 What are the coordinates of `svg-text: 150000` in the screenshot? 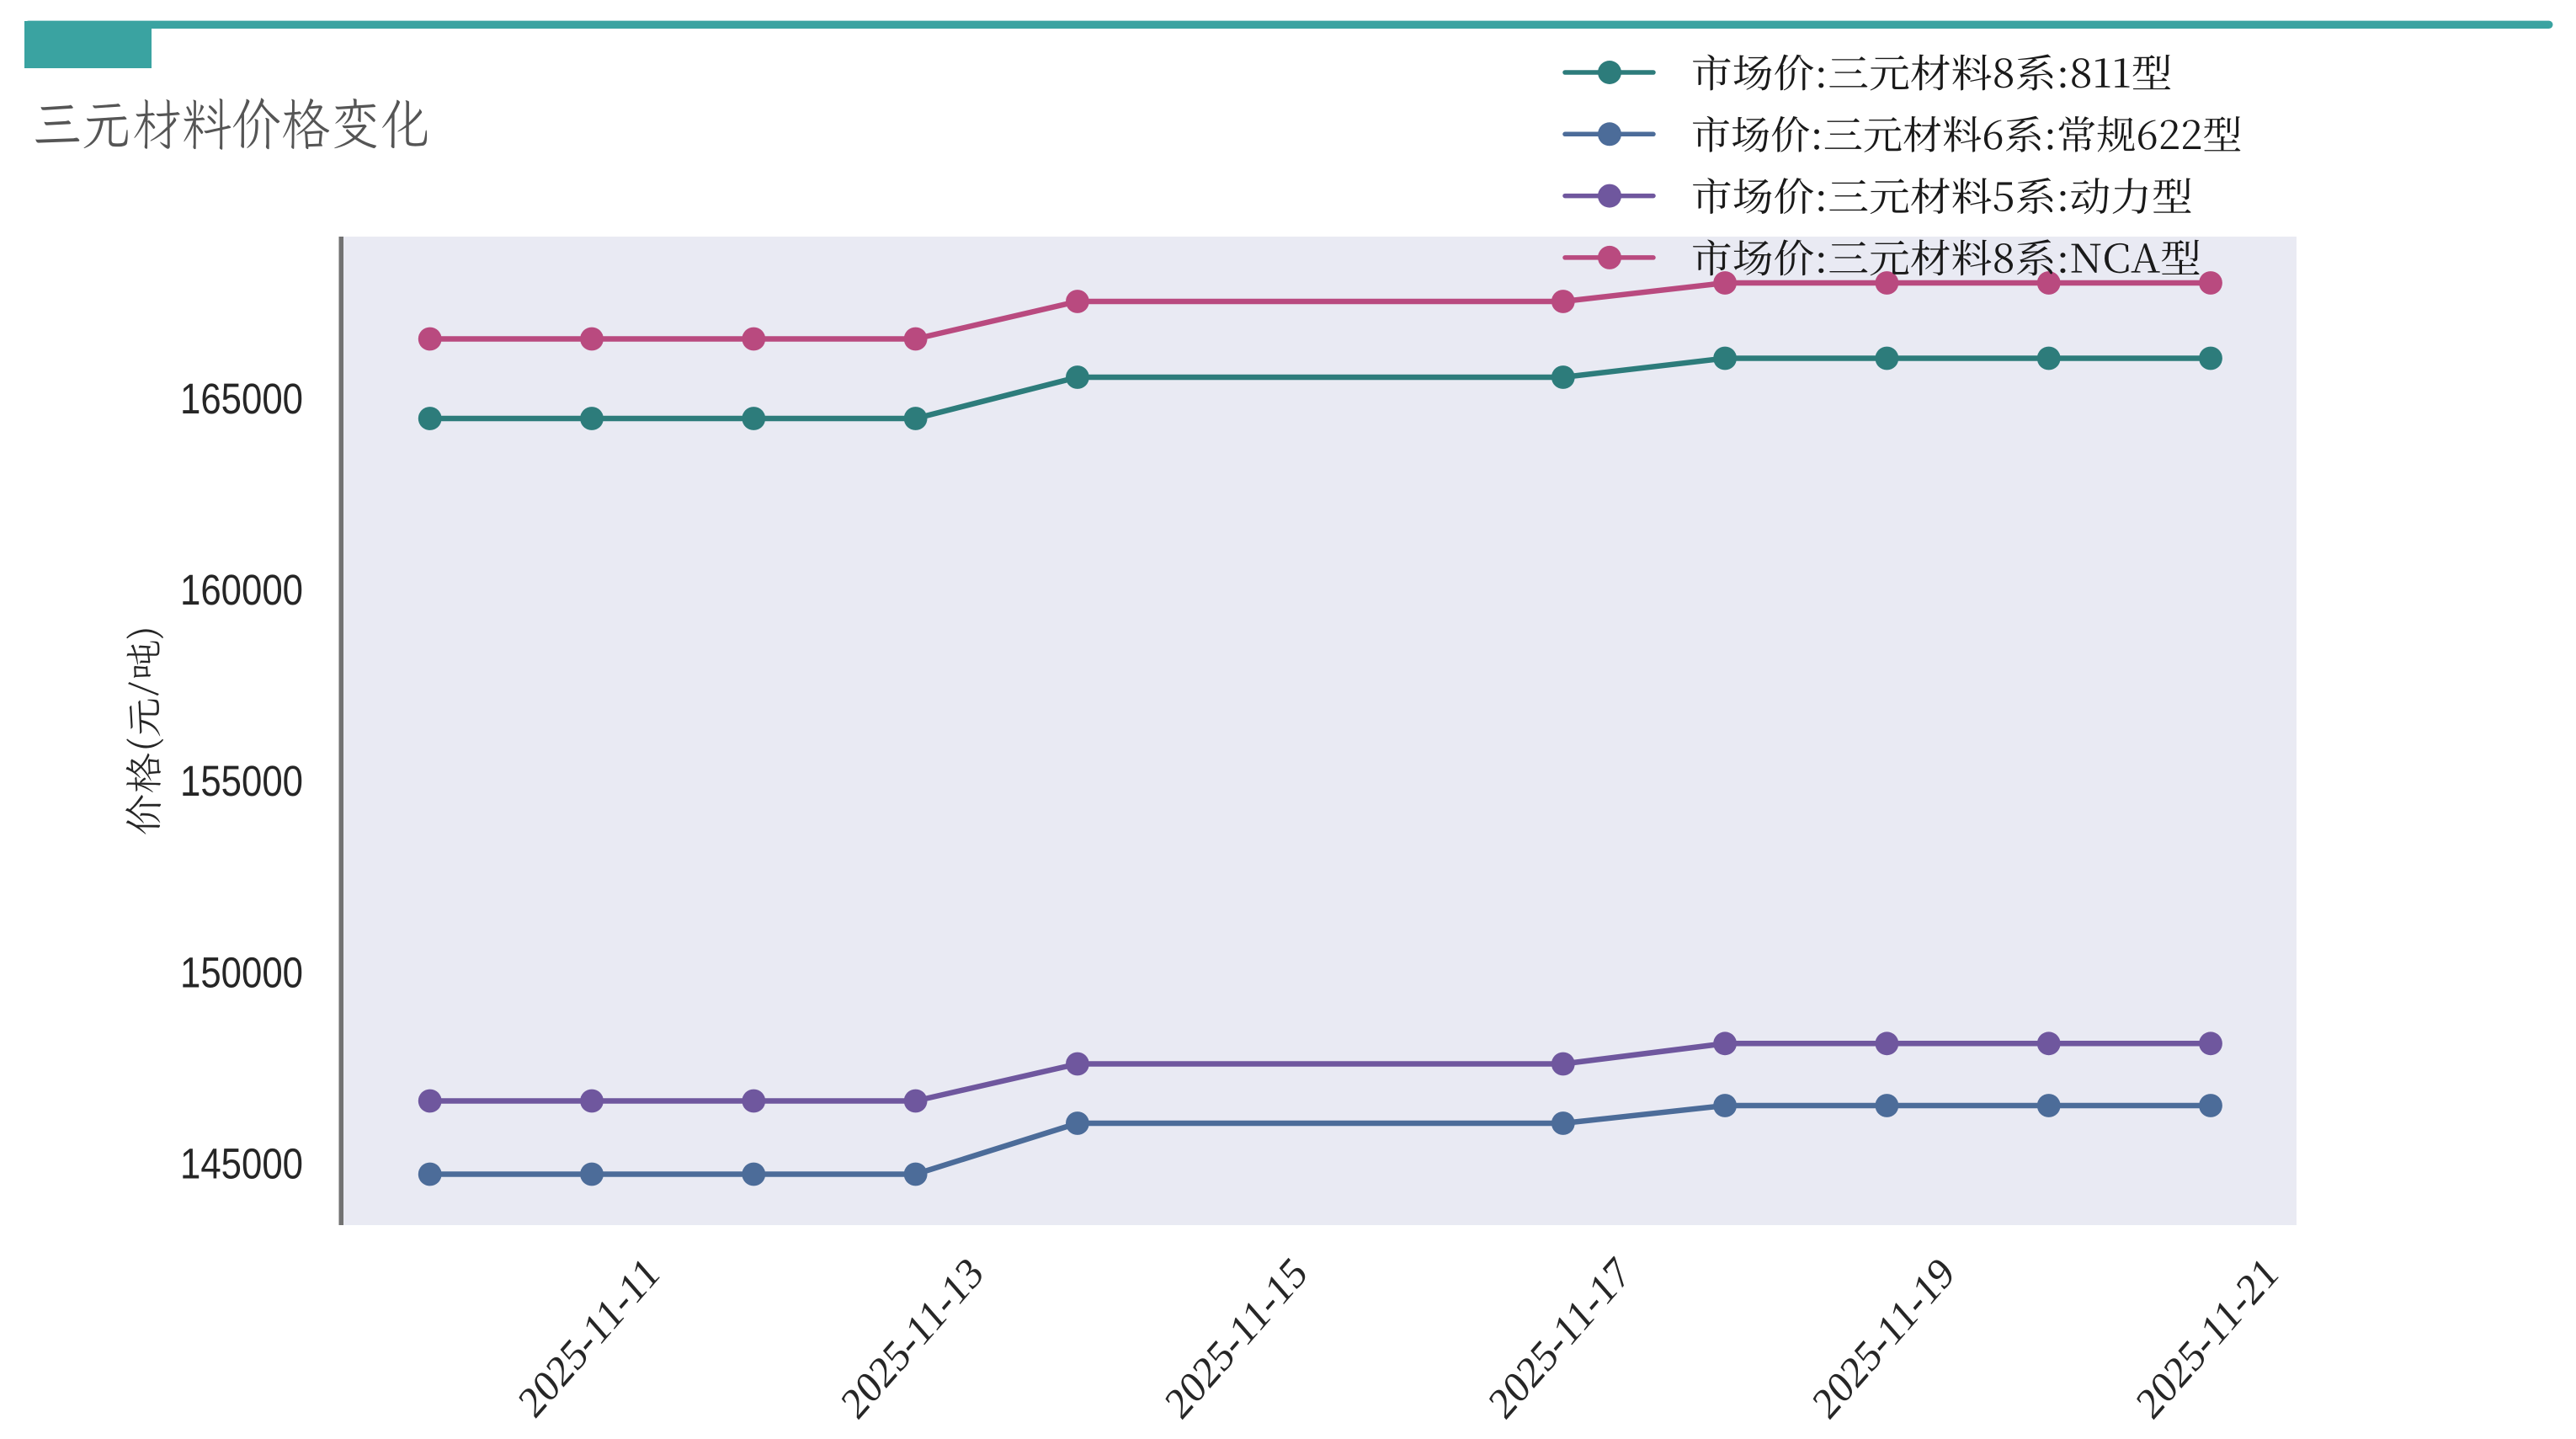 It's located at (241, 973).